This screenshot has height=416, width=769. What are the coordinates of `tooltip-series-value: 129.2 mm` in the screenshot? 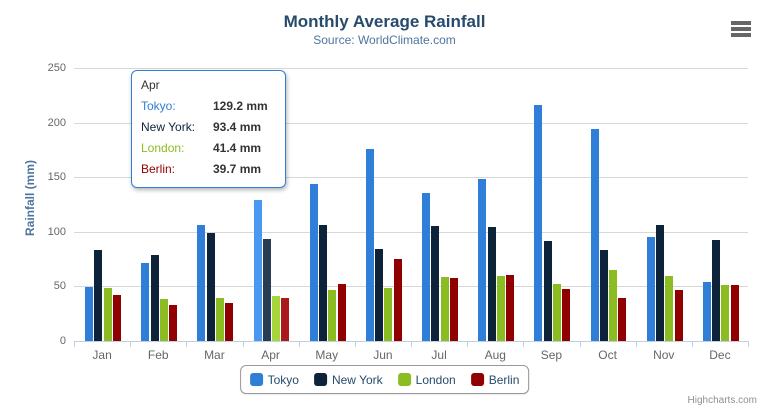 It's located at (240, 106).